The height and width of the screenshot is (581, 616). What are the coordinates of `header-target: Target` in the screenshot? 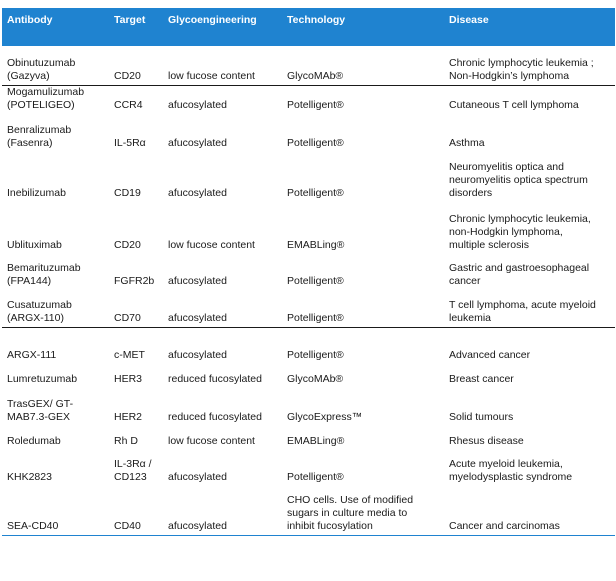 It's located at (136, 27).